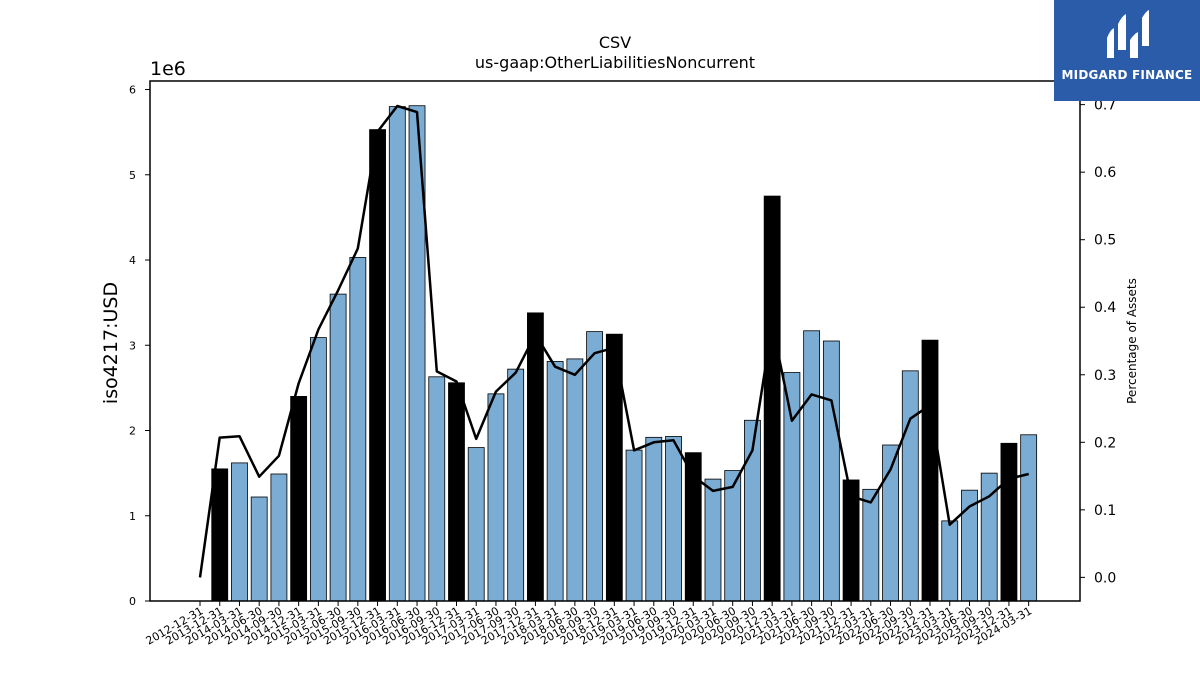 This screenshot has height=675, width=1200. What do you see at coordinates (1105, 443) in the screenshot?
I see `y2-tick-label: 0.2` at bounding box center [1105, 443].